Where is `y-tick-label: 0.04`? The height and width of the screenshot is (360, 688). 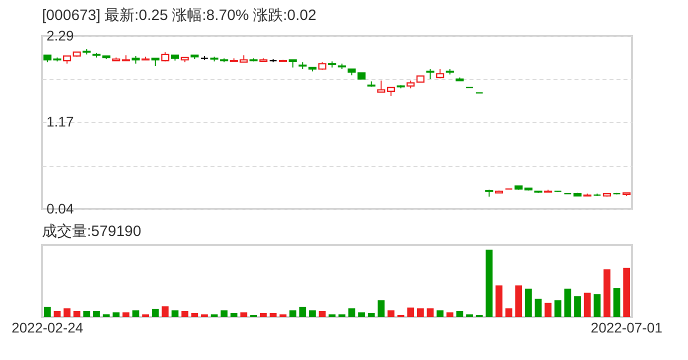 y-tick-label: 0.04 is located at coordinates (60, 208).